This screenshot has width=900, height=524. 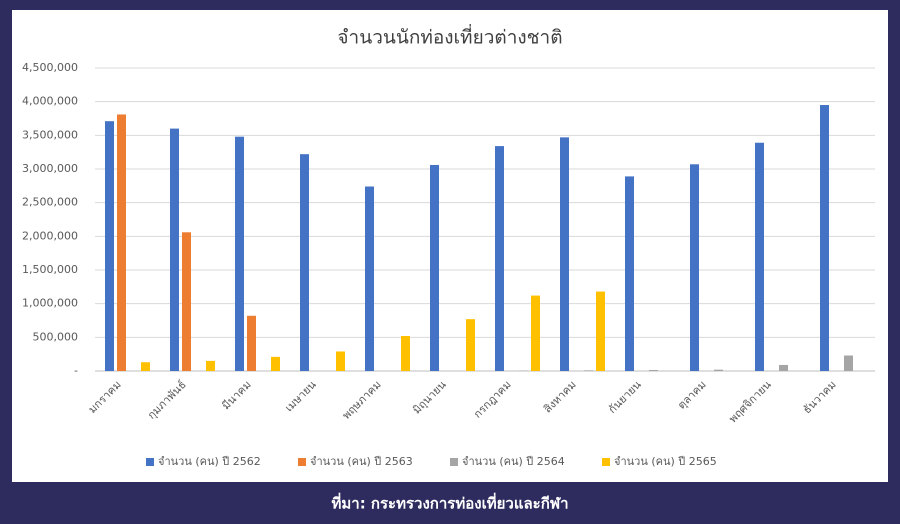 What do you see at coordinates (50, 303) in the screenshot?
I see `y-tick-label: 1,000,000` at bounding box center [50, 303].